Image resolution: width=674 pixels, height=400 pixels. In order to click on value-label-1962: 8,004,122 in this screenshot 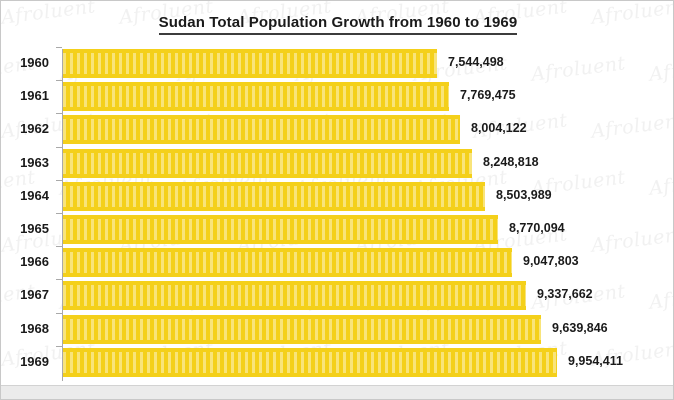, I will do `click(499, 128)`.